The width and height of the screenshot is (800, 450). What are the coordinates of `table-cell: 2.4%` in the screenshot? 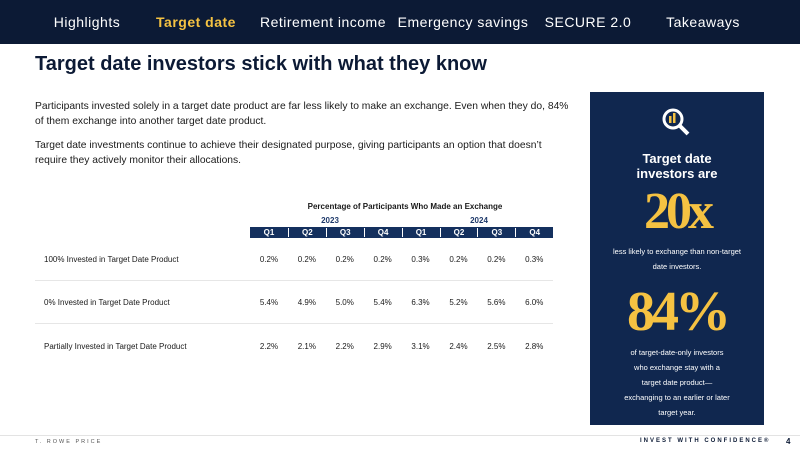 It's located at (458, 346).